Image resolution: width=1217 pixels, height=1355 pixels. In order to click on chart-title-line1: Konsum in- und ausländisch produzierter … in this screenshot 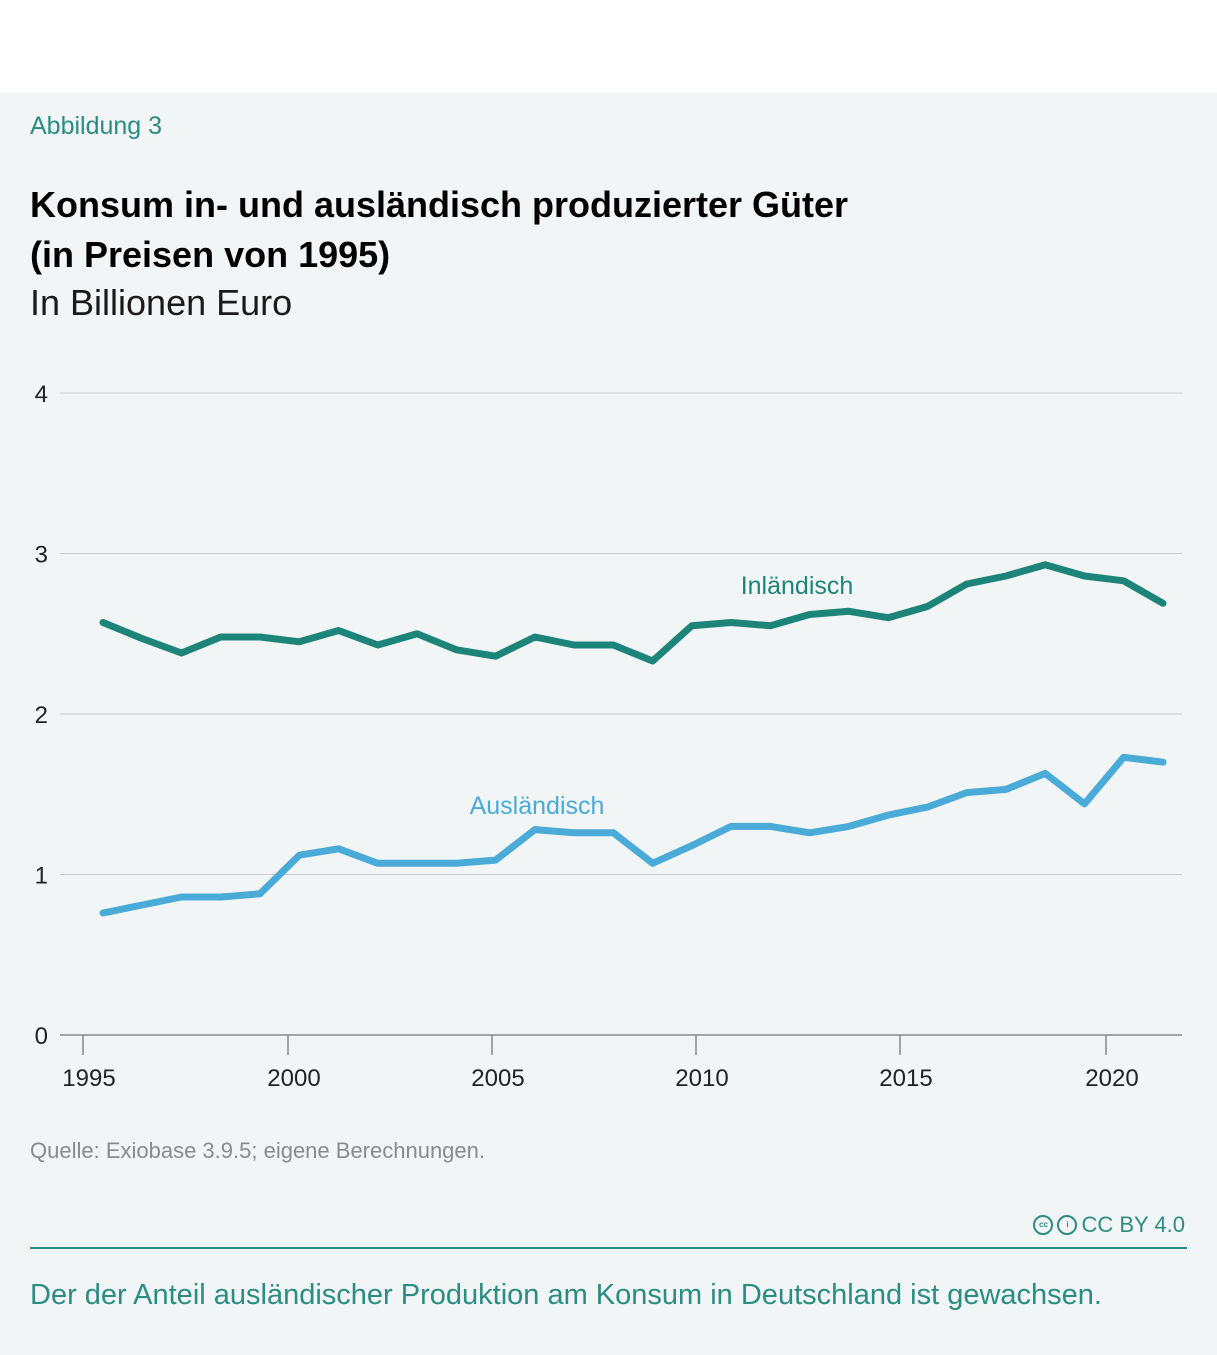, I will do `click(439, 204)`.